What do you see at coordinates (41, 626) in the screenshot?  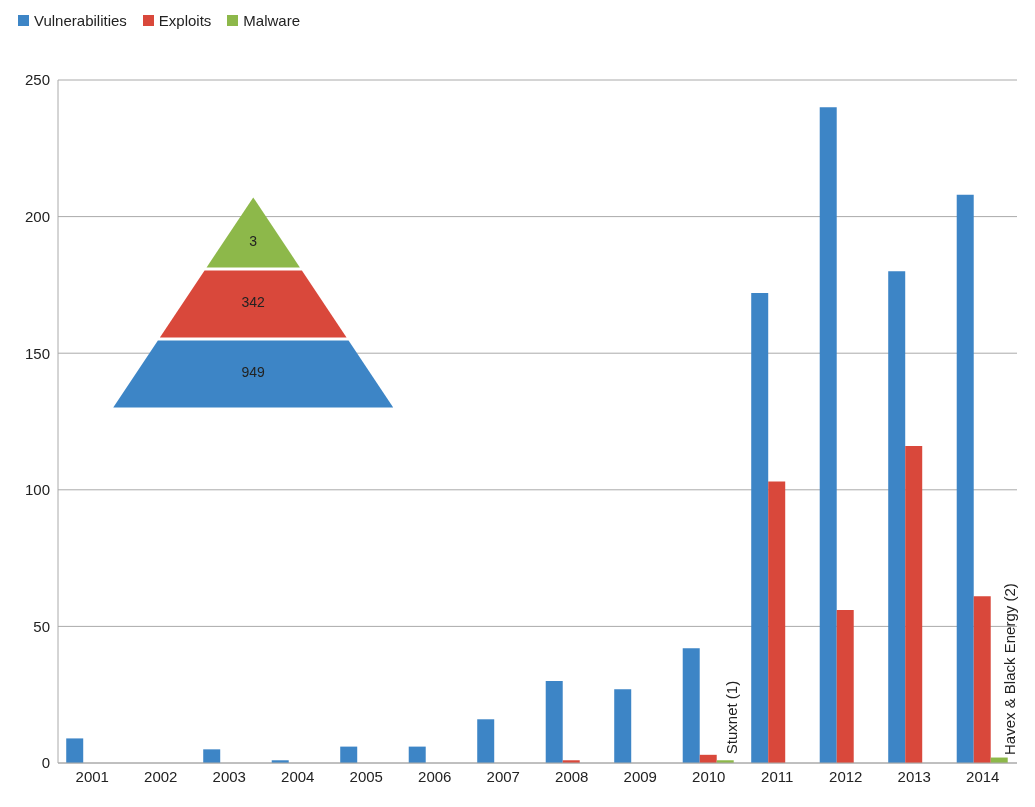 I see `y-tick-label: 50` at bounding box center [41, 626].